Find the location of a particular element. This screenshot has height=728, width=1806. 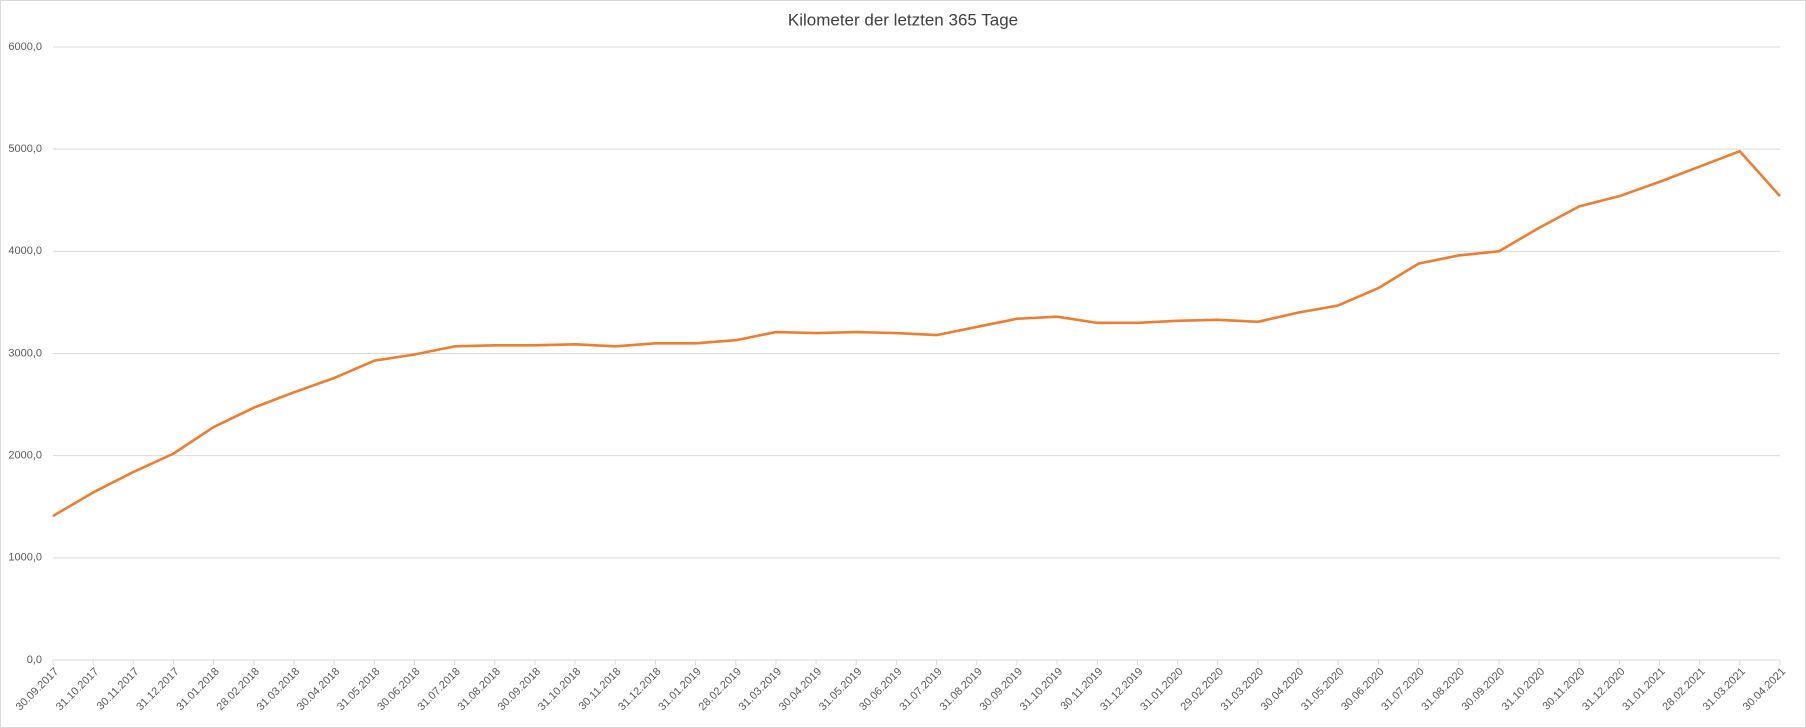

y-tick-label: 0,0 is located at coordinates (34, 660).